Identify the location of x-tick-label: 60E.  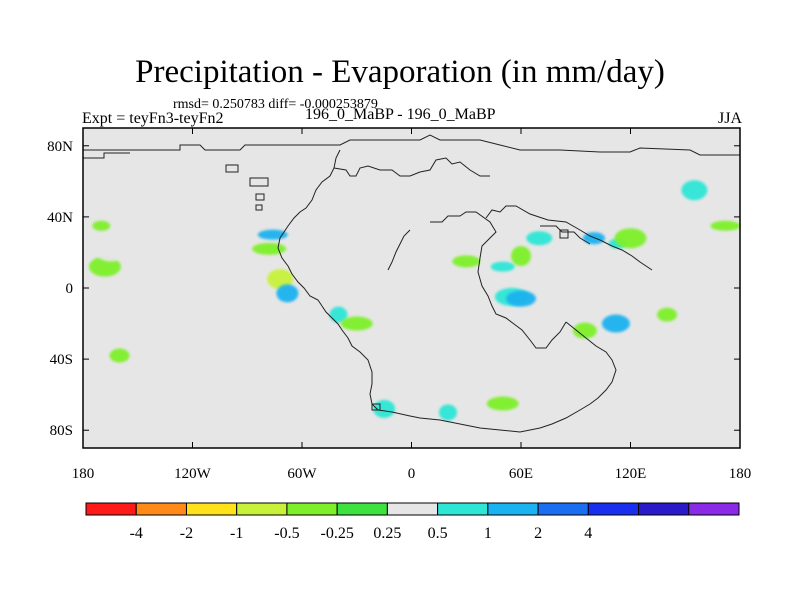
(521, 474).